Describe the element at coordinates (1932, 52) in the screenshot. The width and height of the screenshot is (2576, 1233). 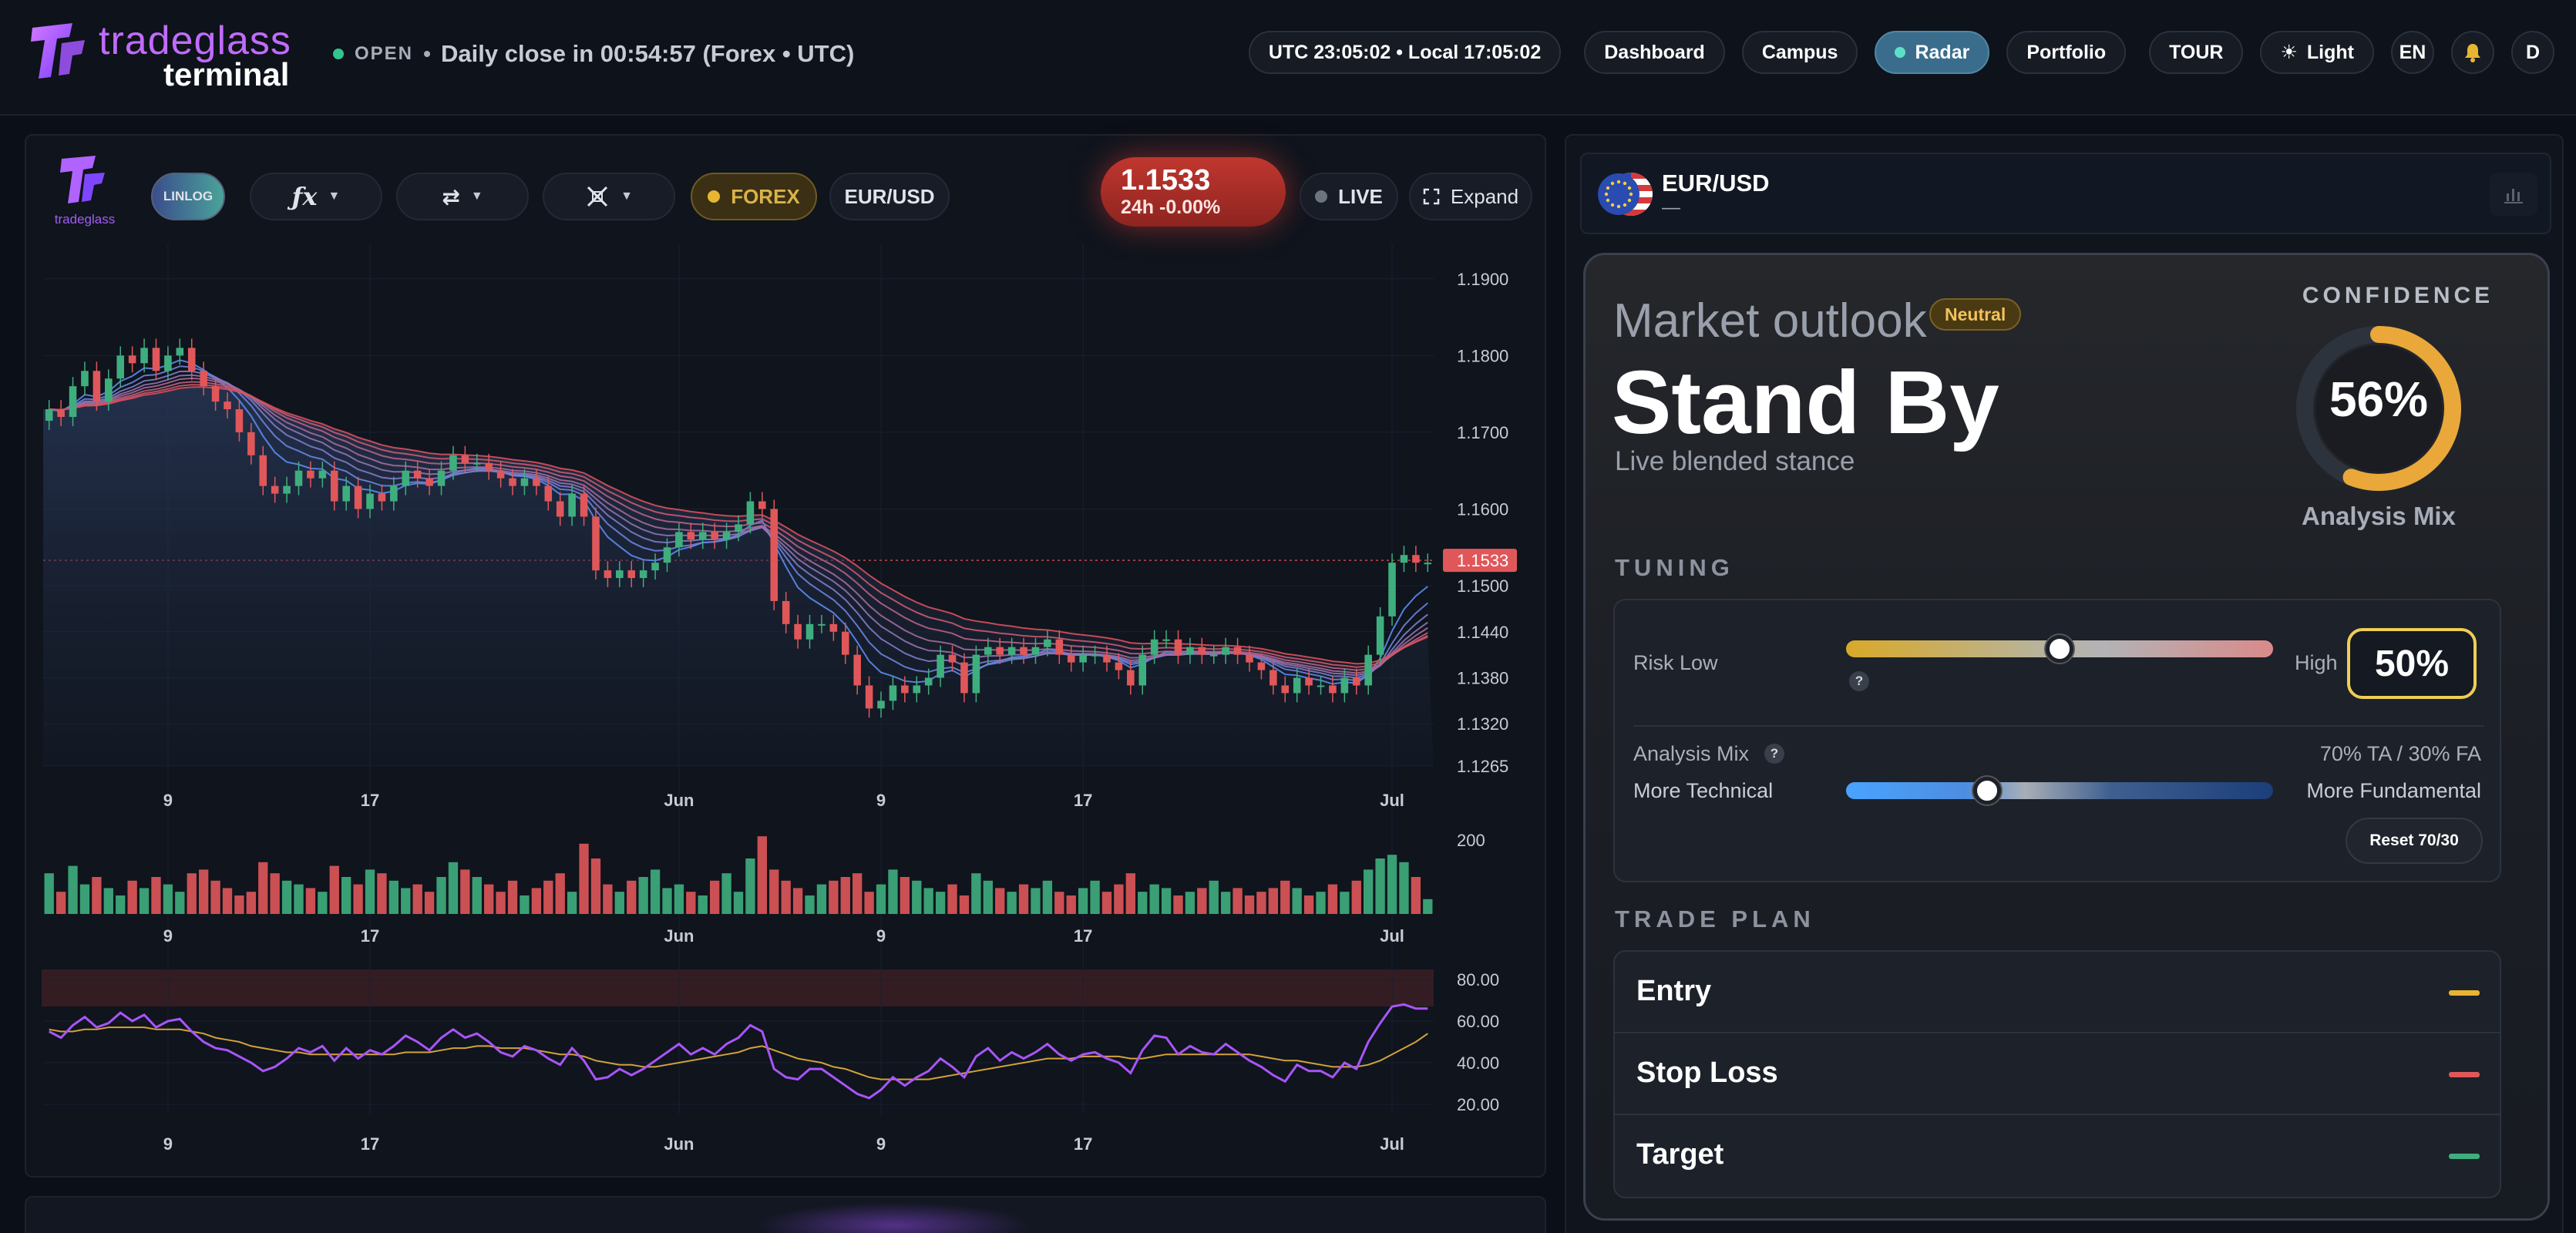
I see `nav-radar: Radar` at that location.